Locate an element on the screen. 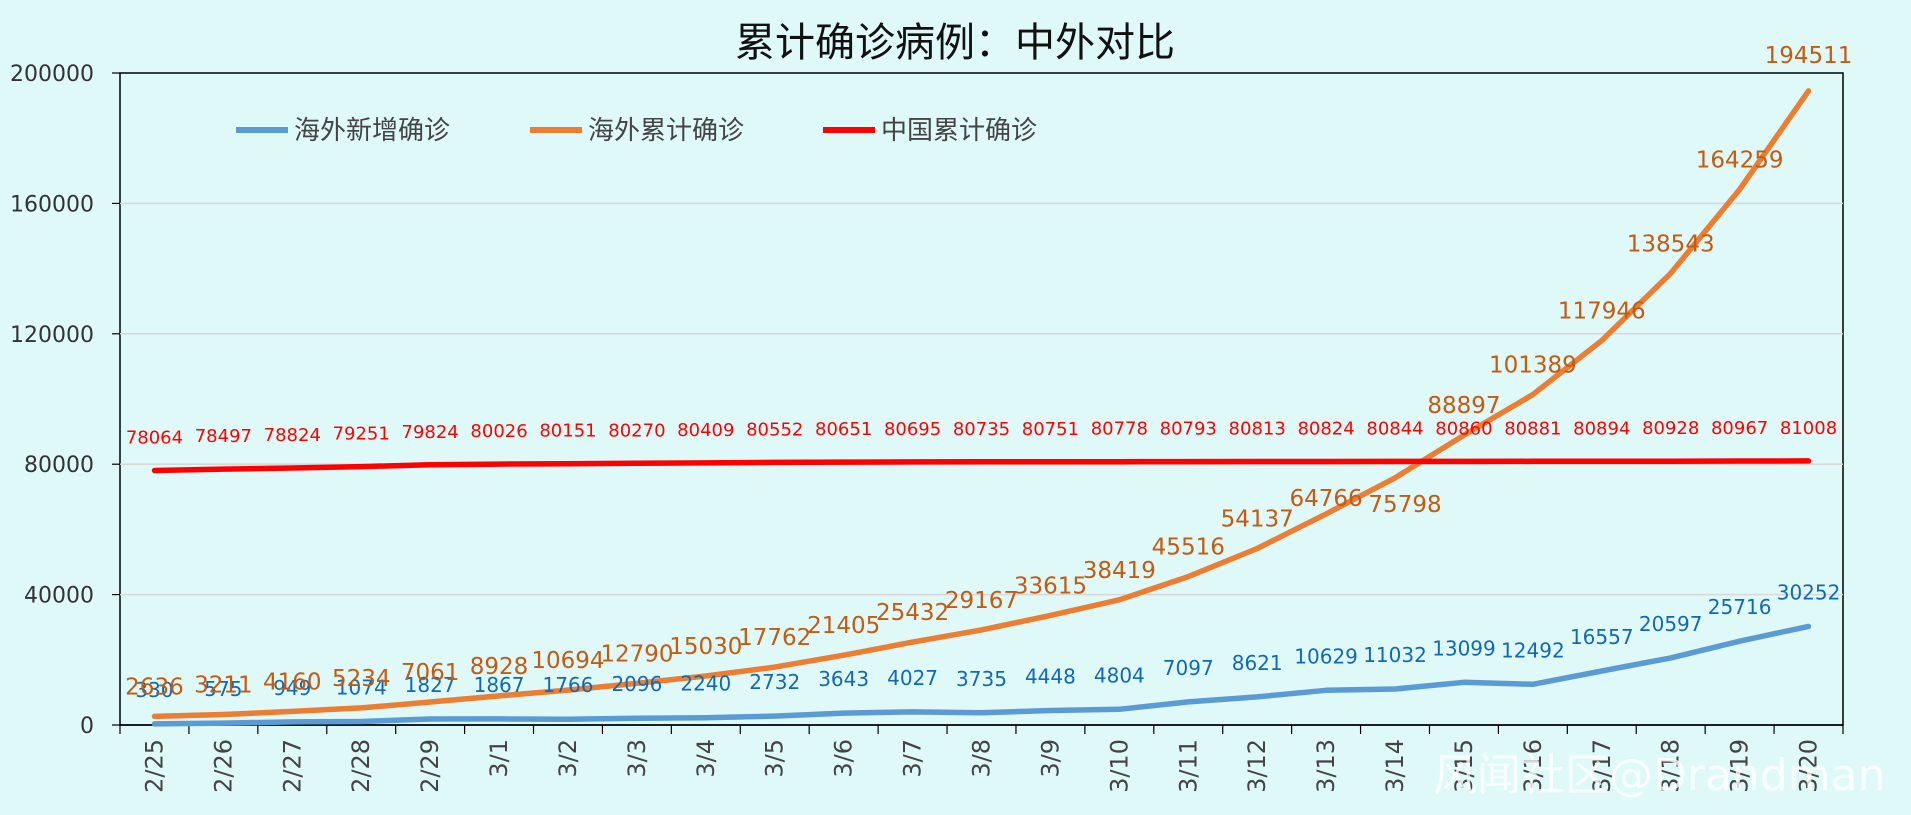  data-label-china-cumulative: 80928 is located at coordinates (1670, 428).